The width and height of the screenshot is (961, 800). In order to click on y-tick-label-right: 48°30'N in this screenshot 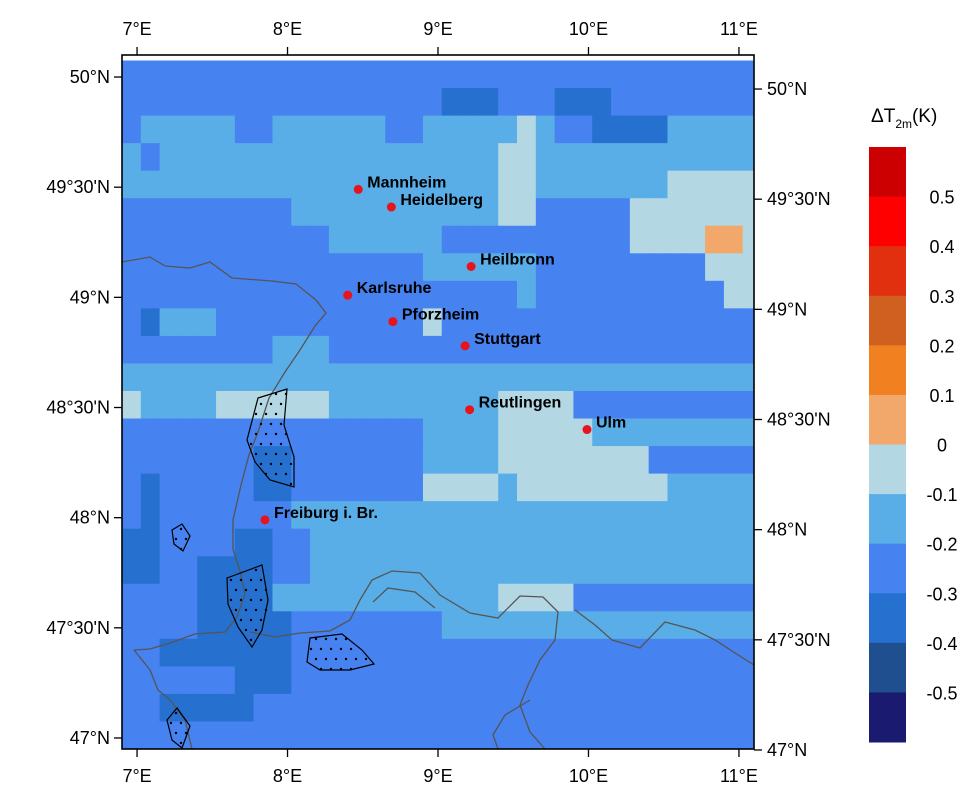, I will do `click(799, 420)`.